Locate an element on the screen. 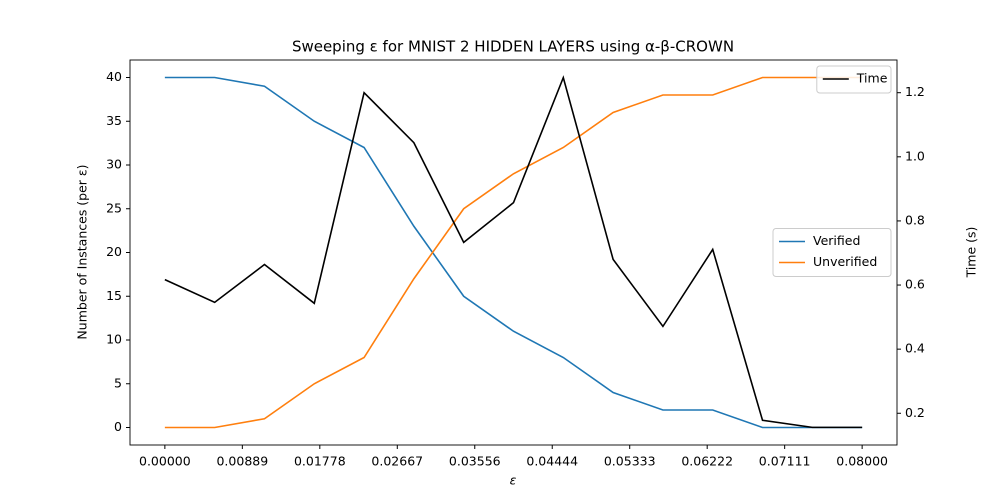 Image resolution: width=1000 pixels, height=500 pixels. y-tick-label: 25 is located at coordinates (114, 207).